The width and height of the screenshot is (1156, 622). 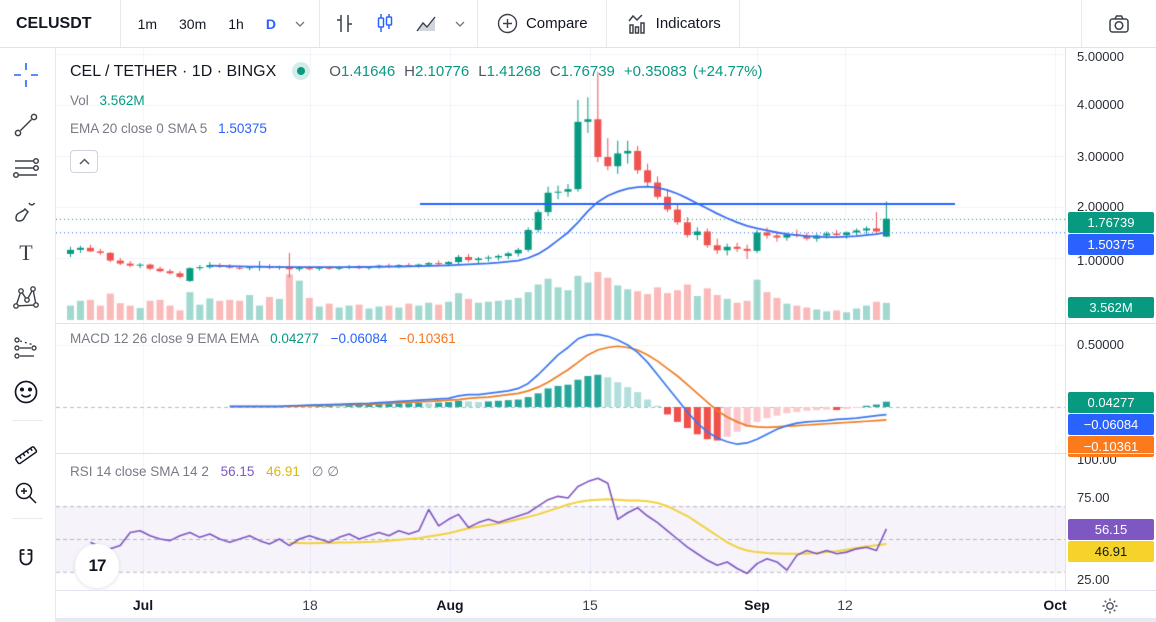 What do you see at coordinates (460, 24) in the screenshot?
I see `chart-style-dropdown-chevron-icon` at bounding box center [460, 24].